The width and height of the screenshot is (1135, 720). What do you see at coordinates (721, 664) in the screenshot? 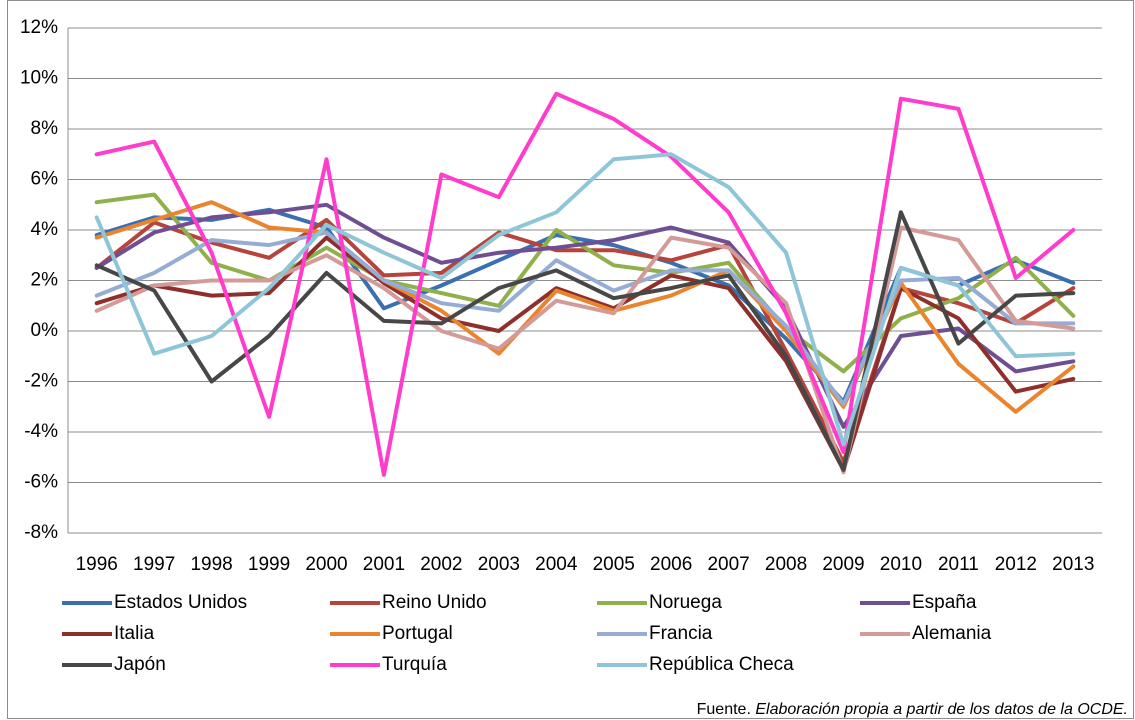
I see `legend-label: República Checa` at bounding box center [721, 664].